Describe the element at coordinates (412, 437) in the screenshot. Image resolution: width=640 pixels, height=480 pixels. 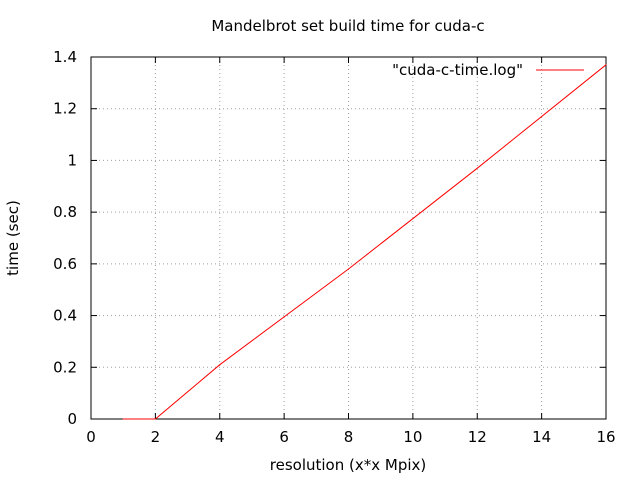
I see `x-tick-label: 10` at that location.